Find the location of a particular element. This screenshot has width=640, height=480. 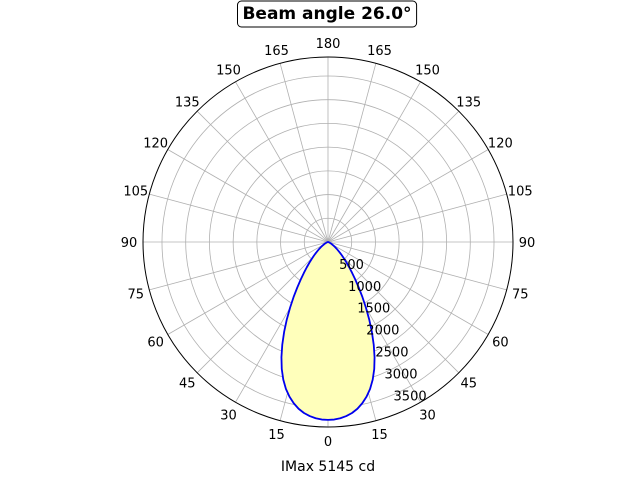

chart-title: Beam angle 26.0° is located at coordinates (326, 14).